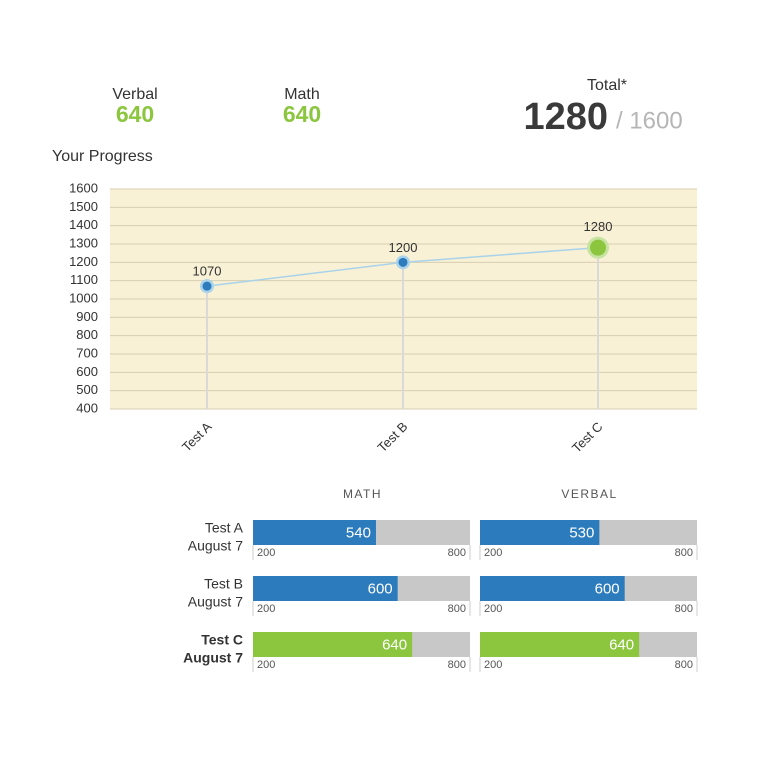  I want to click on panel-header: MATH, so click(362, 494).